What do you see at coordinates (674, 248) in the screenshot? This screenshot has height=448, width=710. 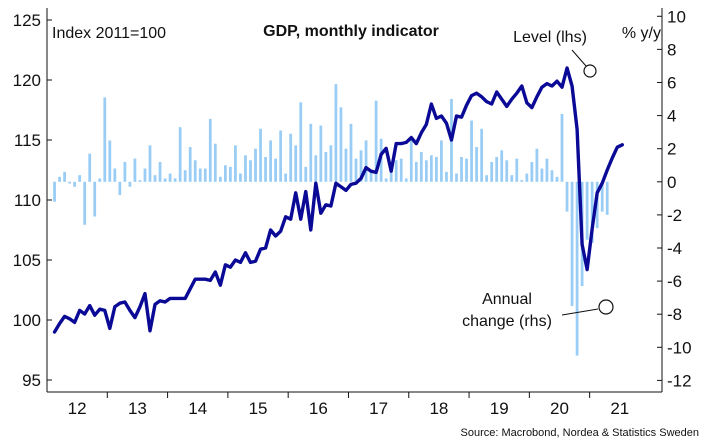 I see `right-tick-label: -4` at bounding box center [674, 248].